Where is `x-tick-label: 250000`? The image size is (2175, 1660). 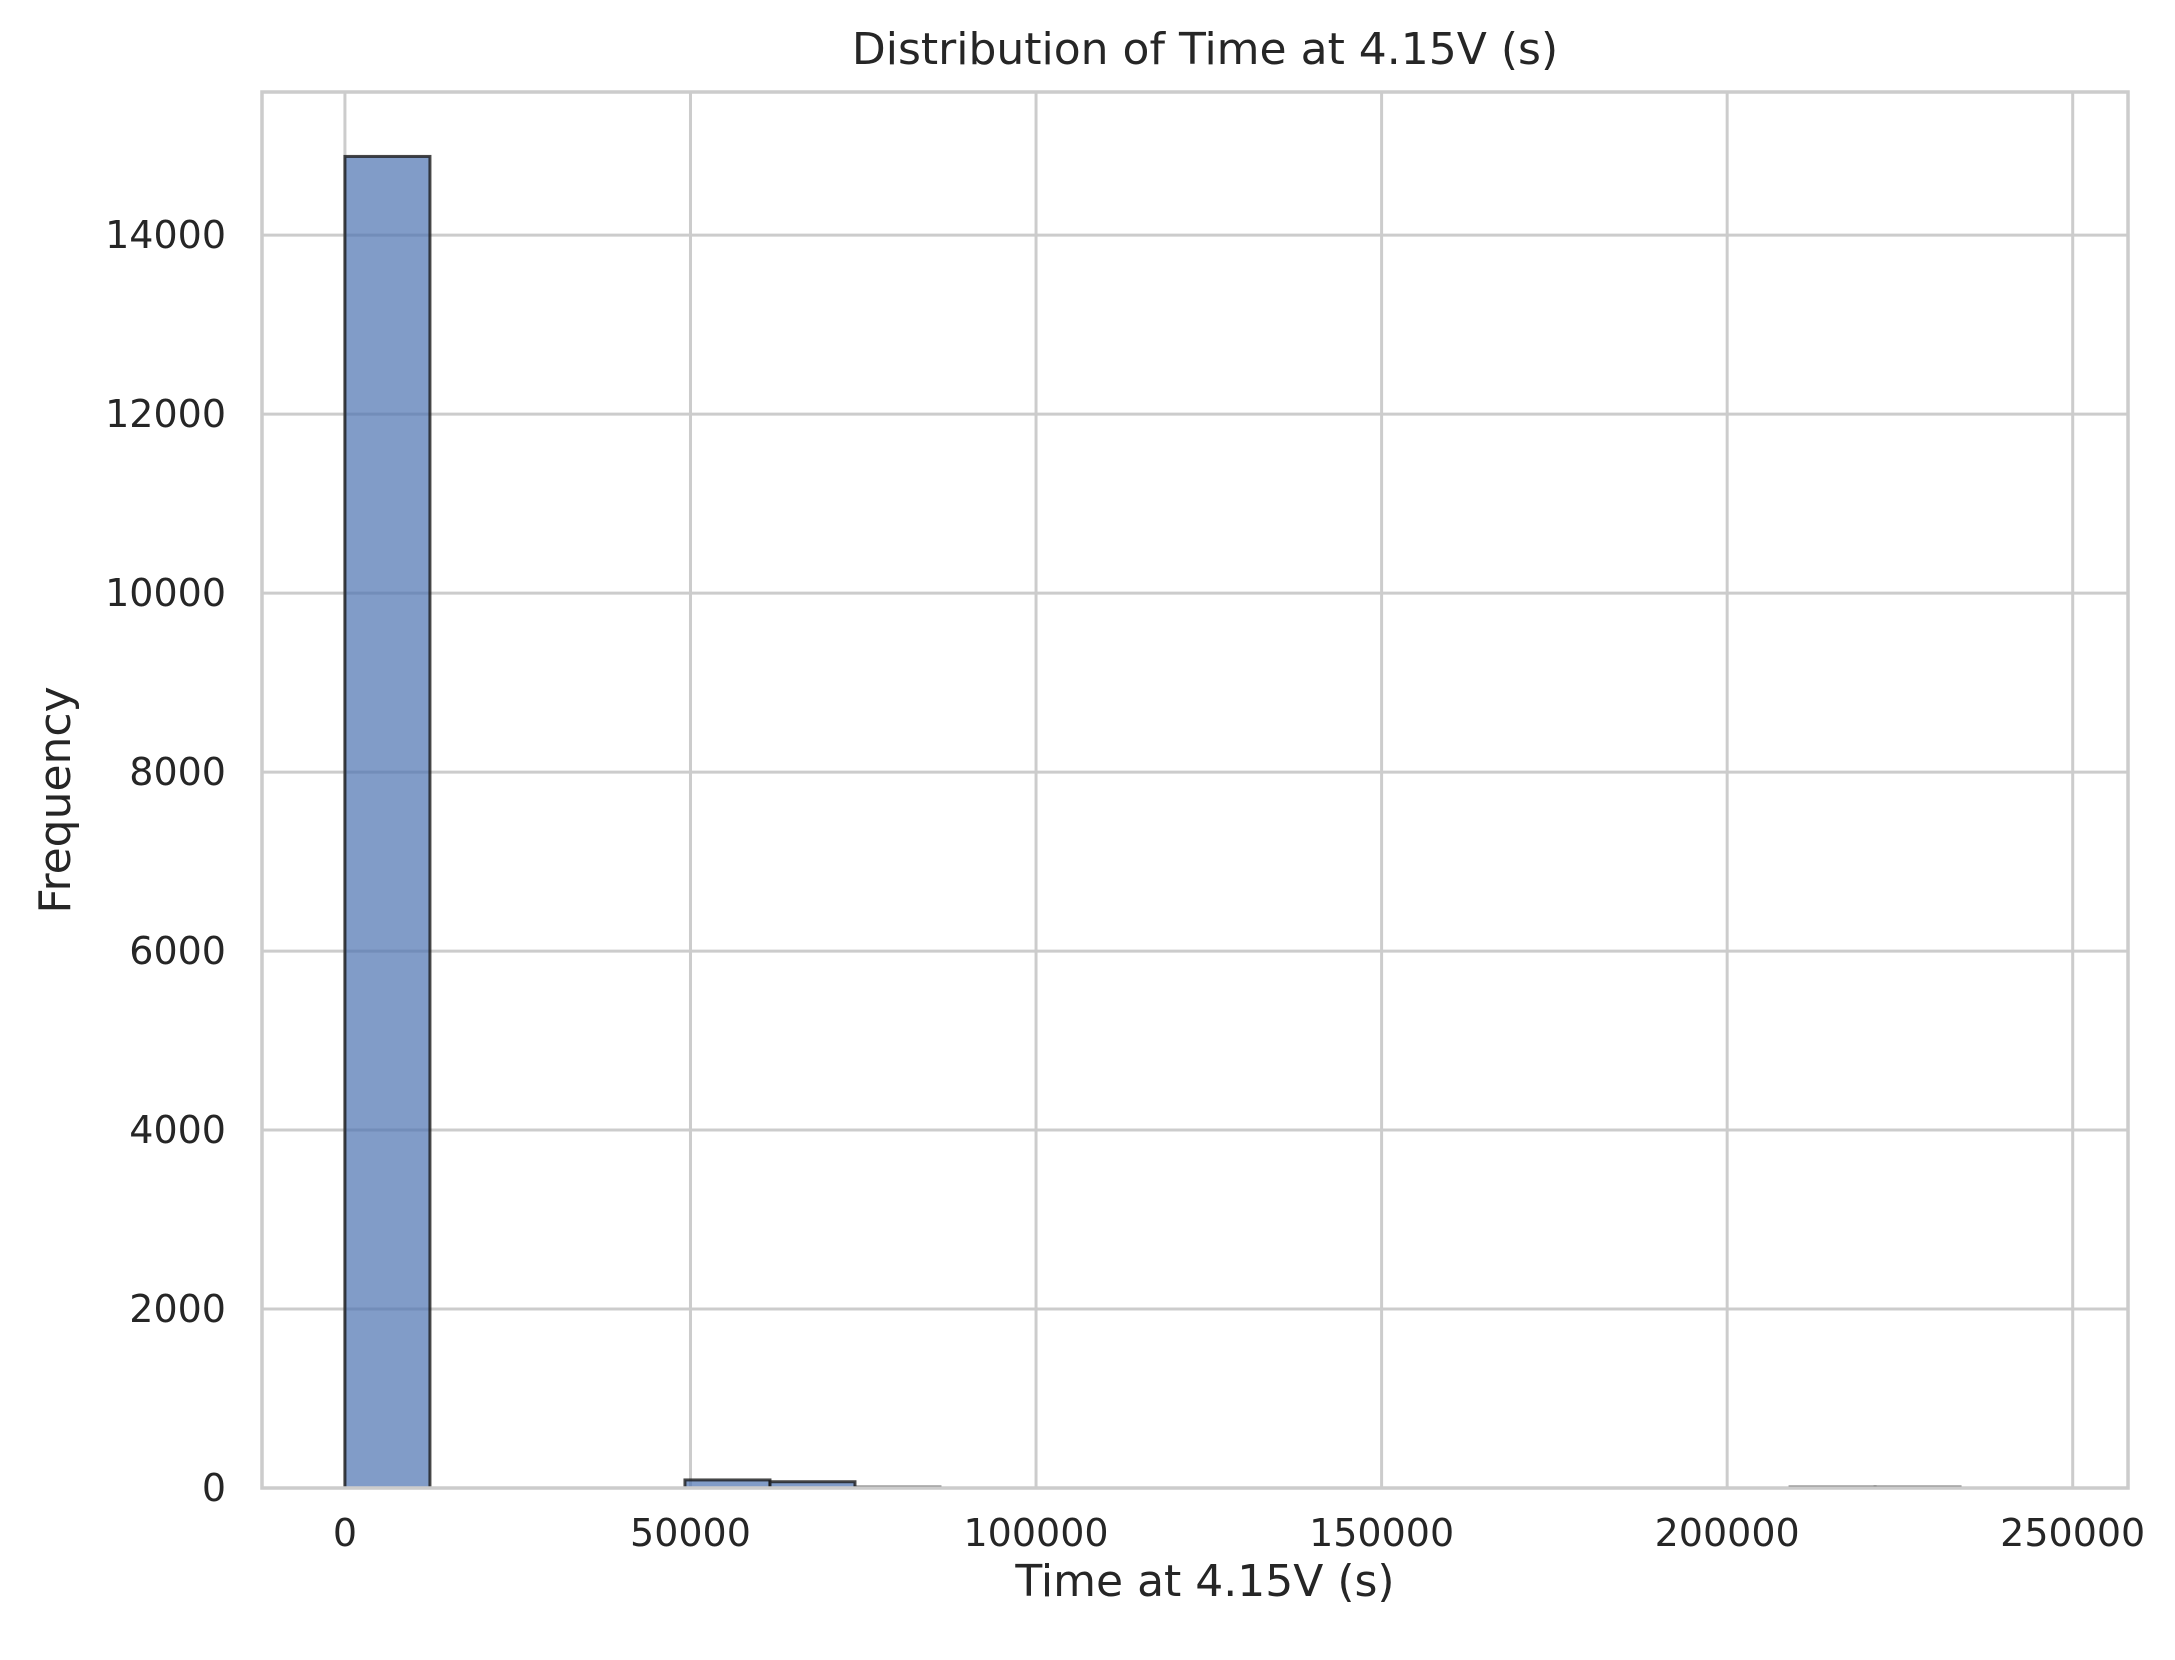
x-tick-label: 250000 is located at coordinates (2072, 1533).